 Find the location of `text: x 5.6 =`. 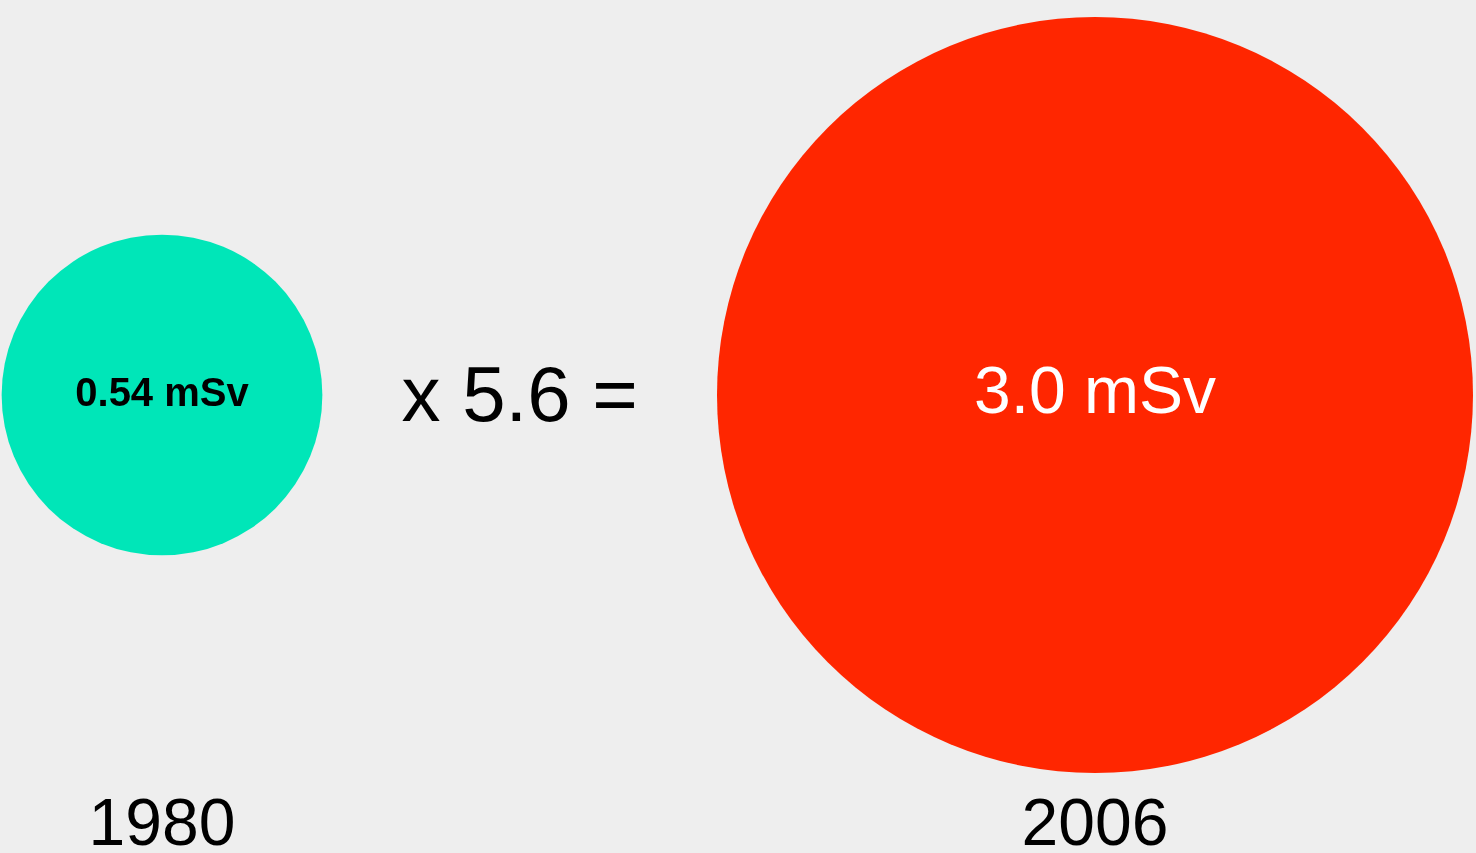

text: x 5.6 = is located at coordinates (519, 393).